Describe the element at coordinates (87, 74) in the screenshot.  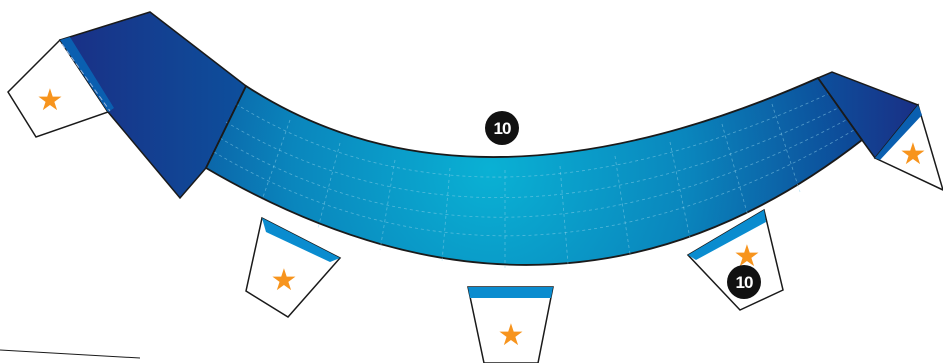
I see `left-flap-edge-strip` at that location.